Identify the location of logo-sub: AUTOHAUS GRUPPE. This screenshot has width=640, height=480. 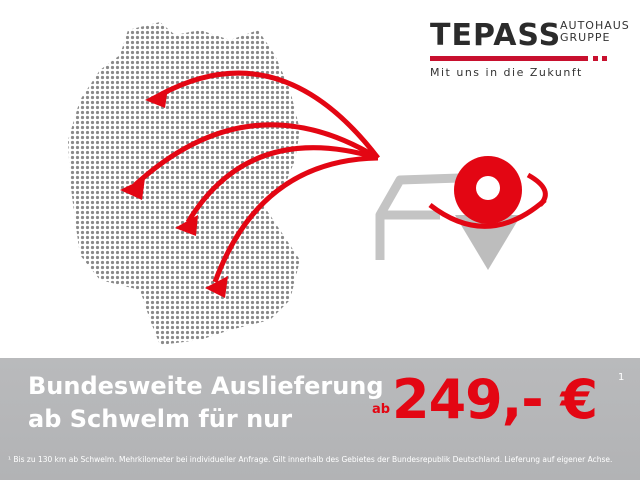
(595, 32).